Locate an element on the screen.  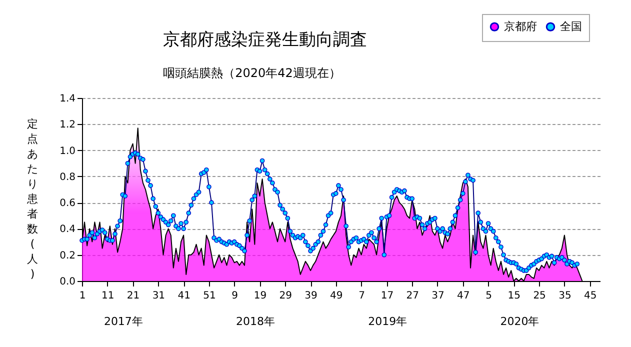
x-tick-label: 11 is located at coordinates (108, 296).